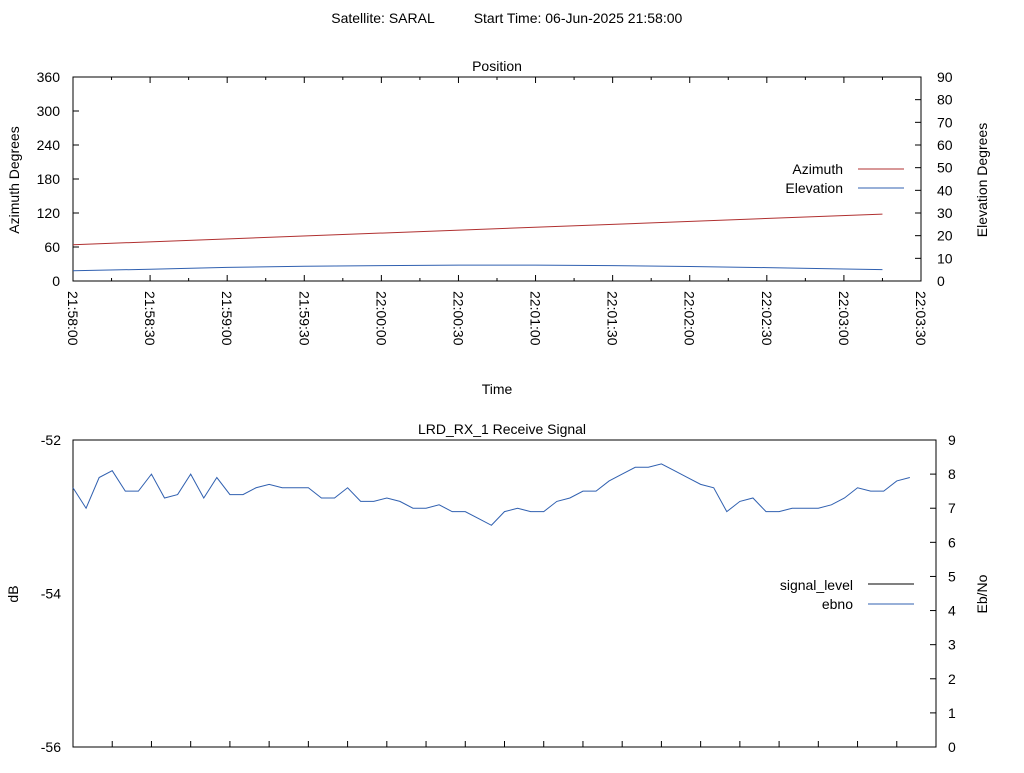 The width and height of the screenshot is (1024, 773). I want to click on time-tick-label: 22:01:30, so click(613, 318).